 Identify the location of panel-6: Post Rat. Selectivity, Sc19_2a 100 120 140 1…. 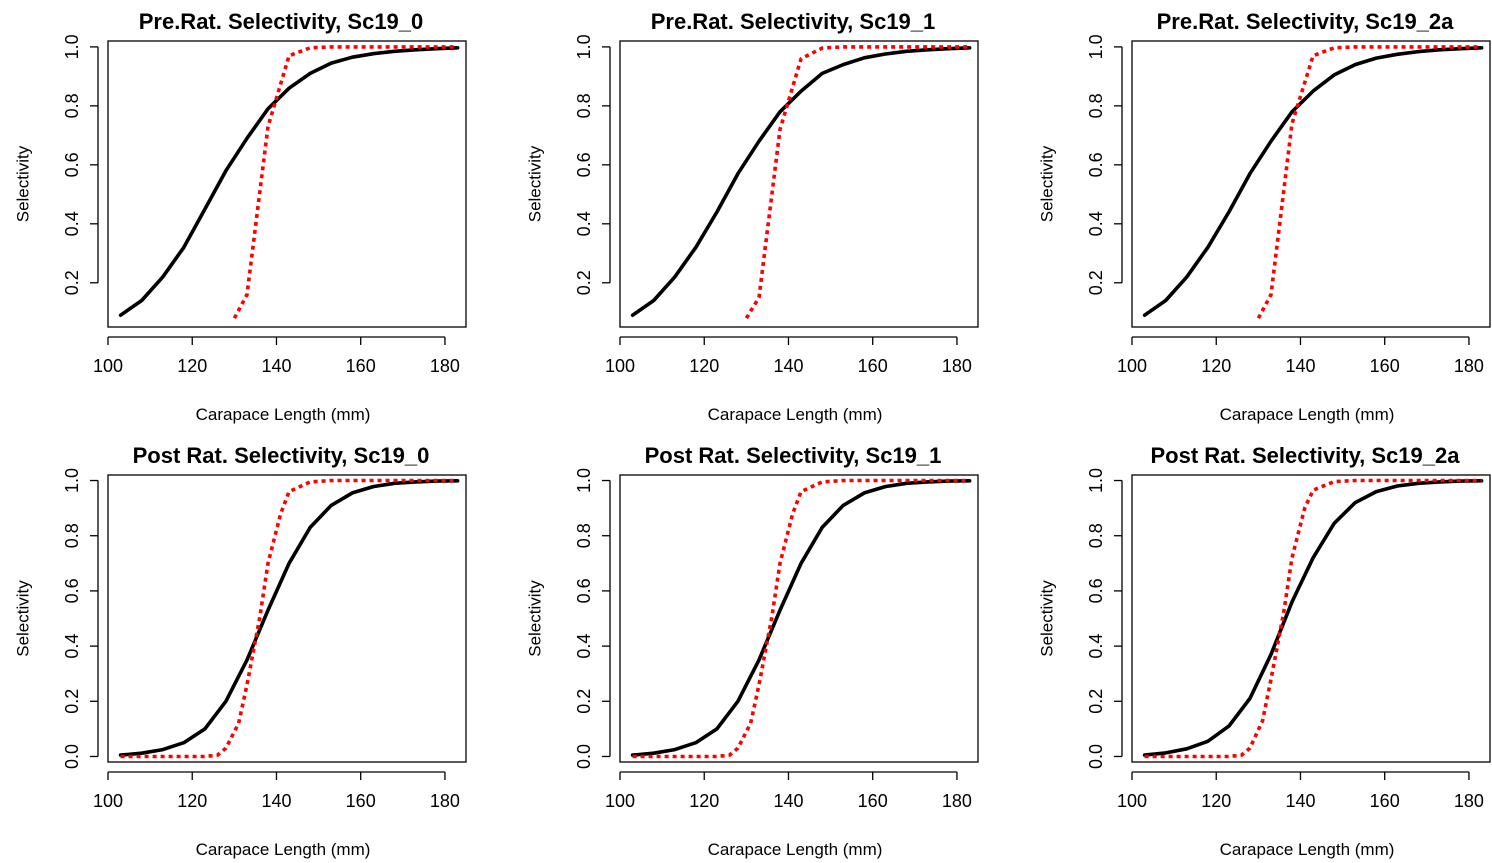
(1264, 651).